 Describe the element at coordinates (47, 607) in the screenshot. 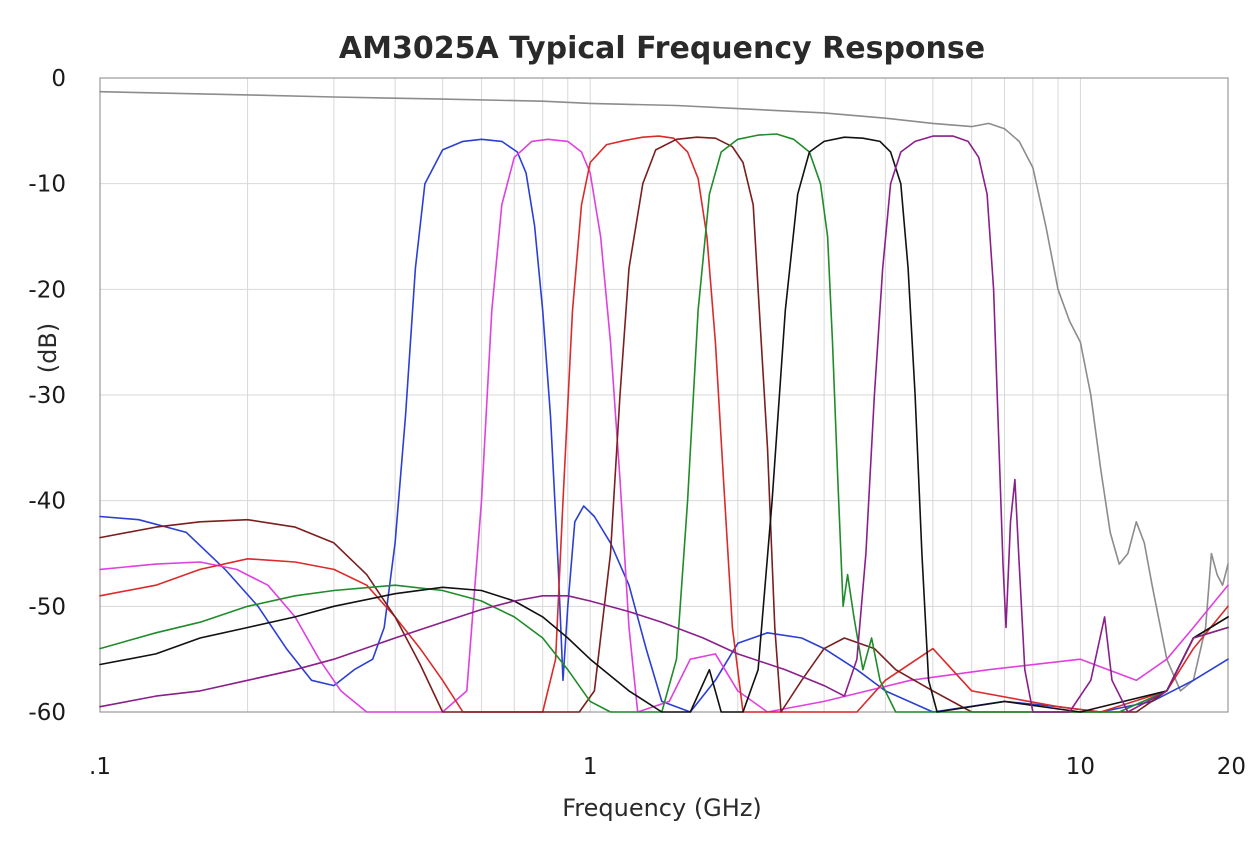

I see `y-tick-label: -50` at that location.